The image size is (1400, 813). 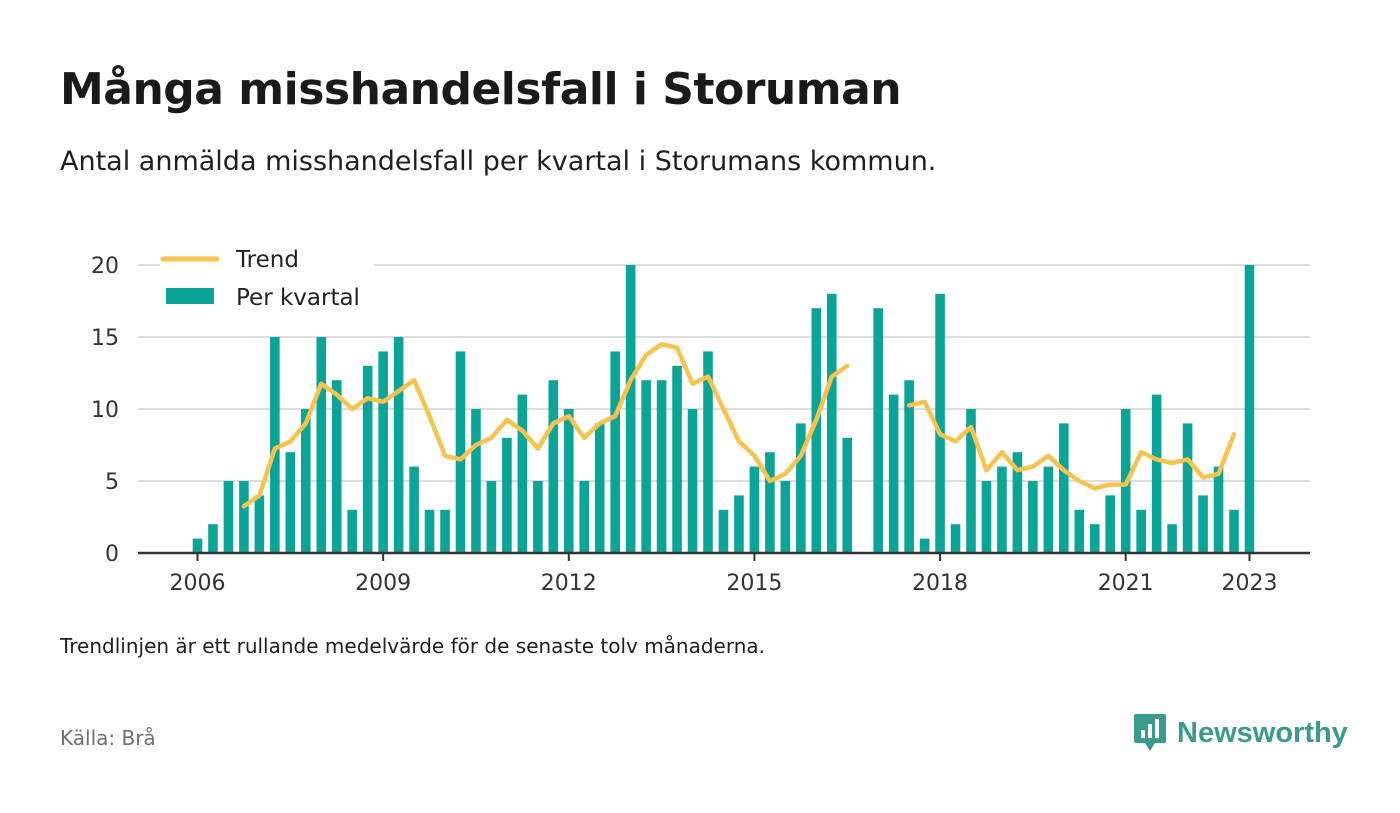 What do you see at coordinates (1249, 583) in the screenshot?
I see `x-tick-label: 2023` at bounding box center [1249, 583].